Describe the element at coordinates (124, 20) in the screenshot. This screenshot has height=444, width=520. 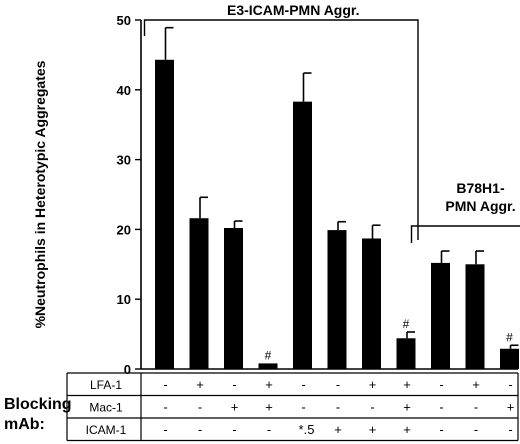
I see `y-tick-label: 50` at that location.